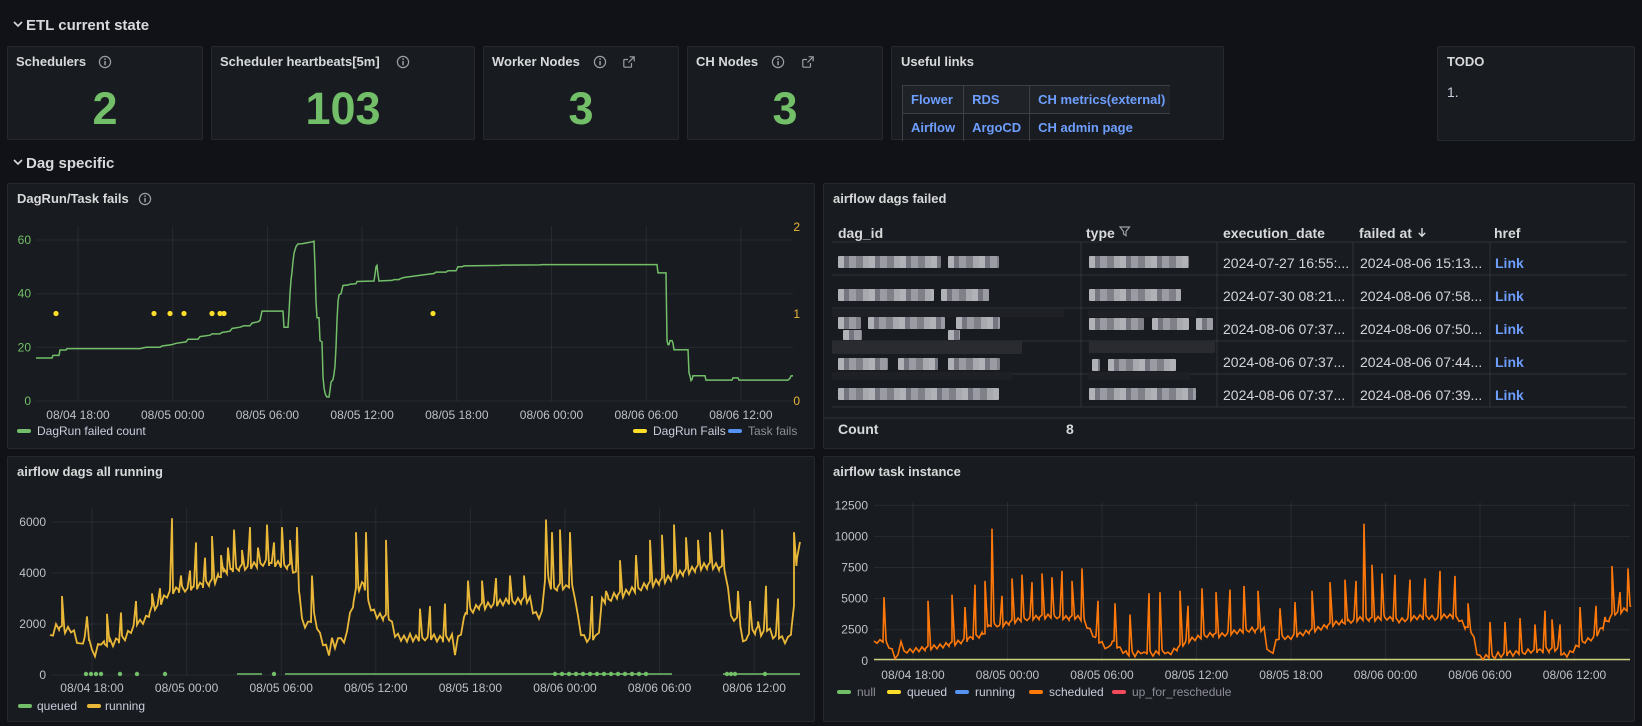 The image size is (1642, 726). I want to click on svg-text: href, so click(1507, 233).